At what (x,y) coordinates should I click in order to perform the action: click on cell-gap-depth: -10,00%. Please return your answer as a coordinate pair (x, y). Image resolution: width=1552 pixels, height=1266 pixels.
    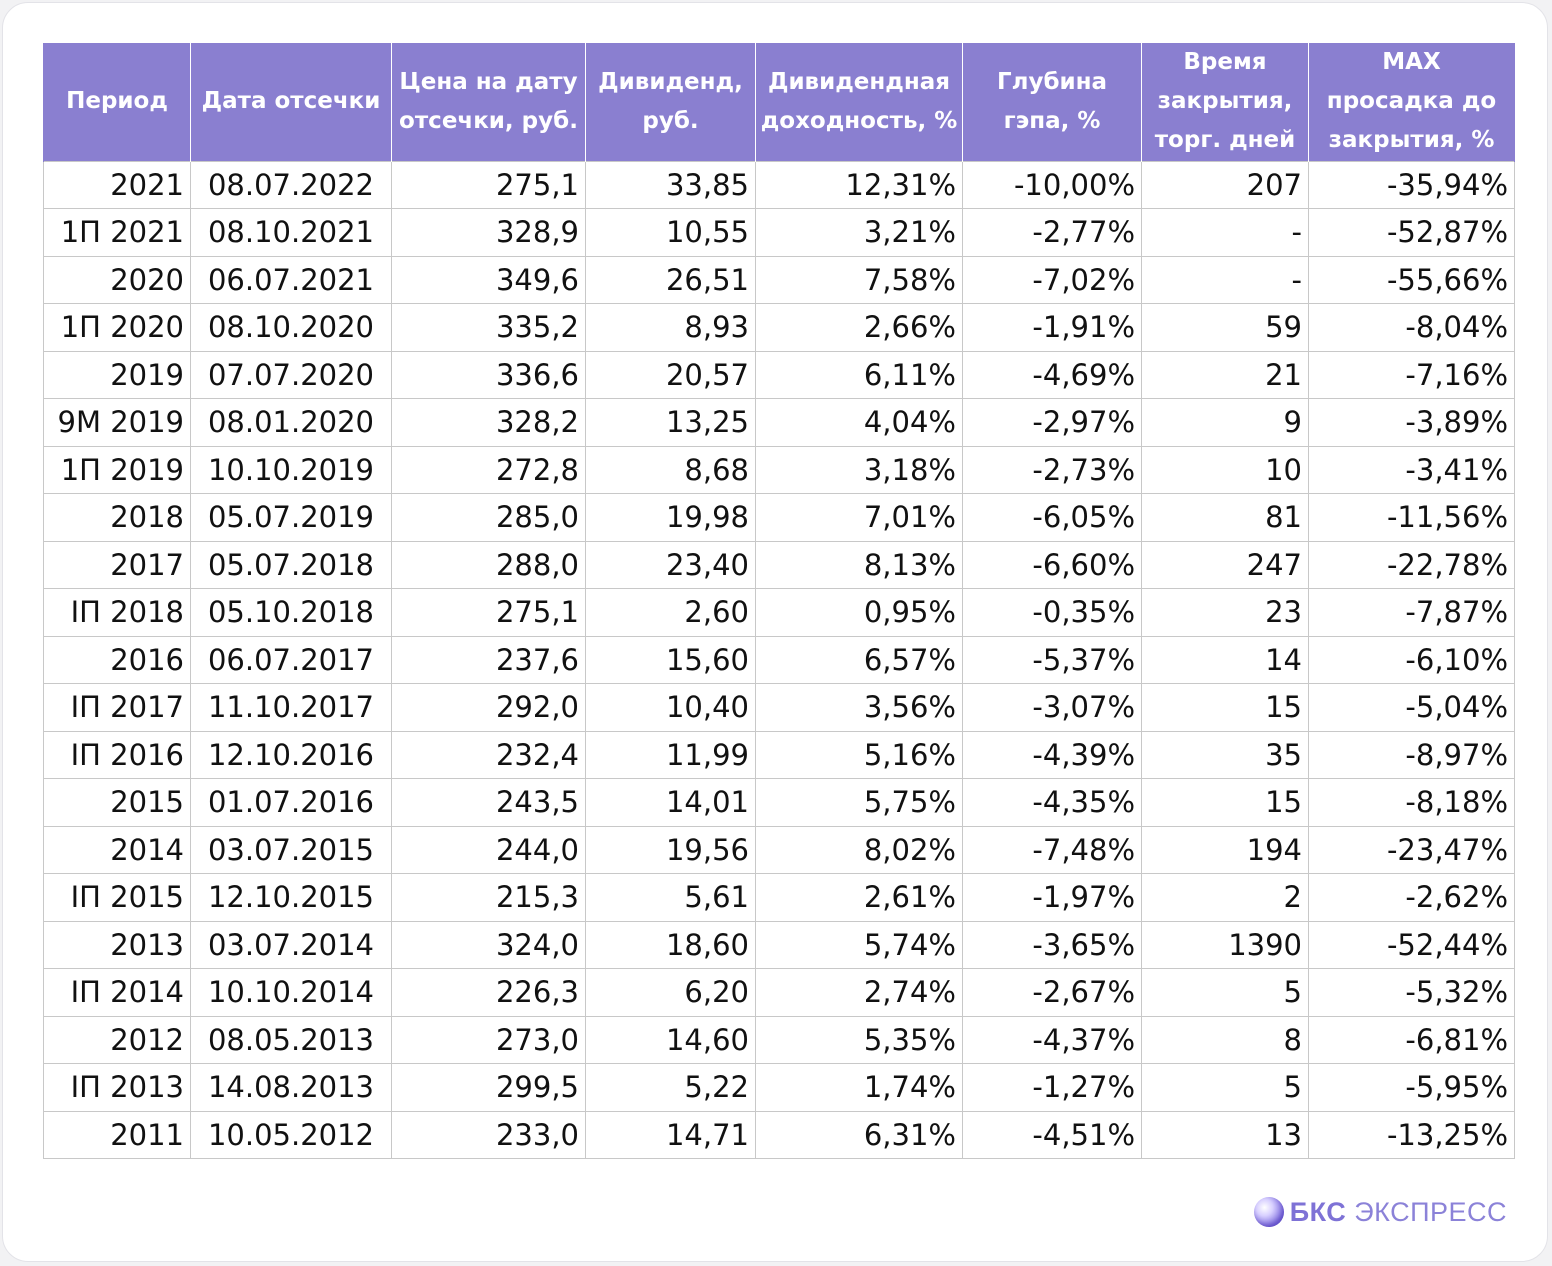
    Looking at the image, I should click on (1052, 184).